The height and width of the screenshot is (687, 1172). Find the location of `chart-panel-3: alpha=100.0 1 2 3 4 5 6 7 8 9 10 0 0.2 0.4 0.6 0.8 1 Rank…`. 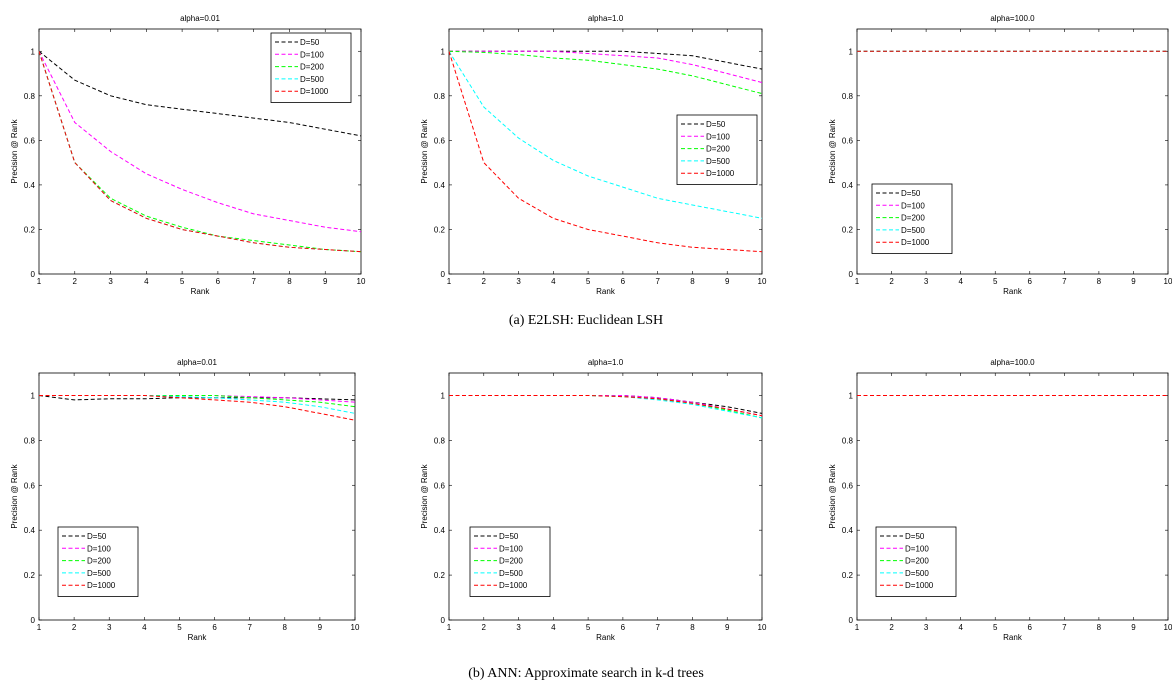

chart-panel-3: alpha=100.0 1 2 3 4 5 6 7 8 9 10 0 0.2 0.4 0.6 0.8 1 Rank… is located at coordinates (1000, 155).